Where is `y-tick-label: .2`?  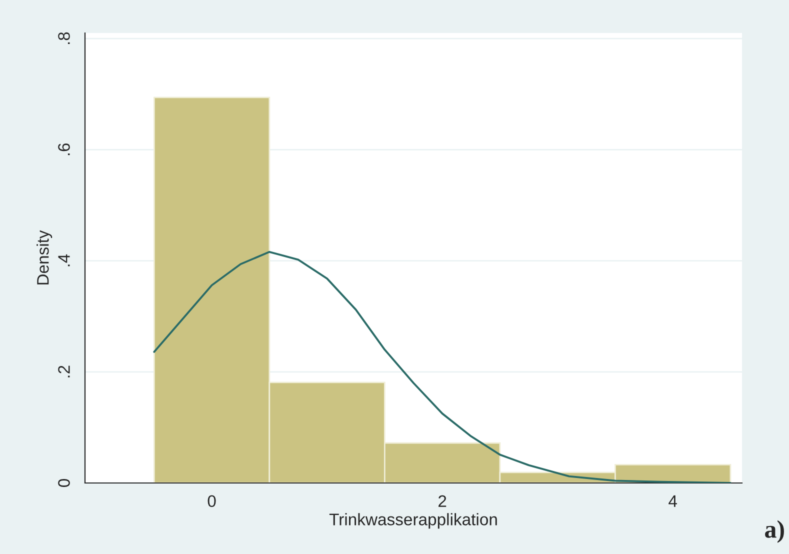 y-tick-label: .2 is located at coordinates (64, 372).